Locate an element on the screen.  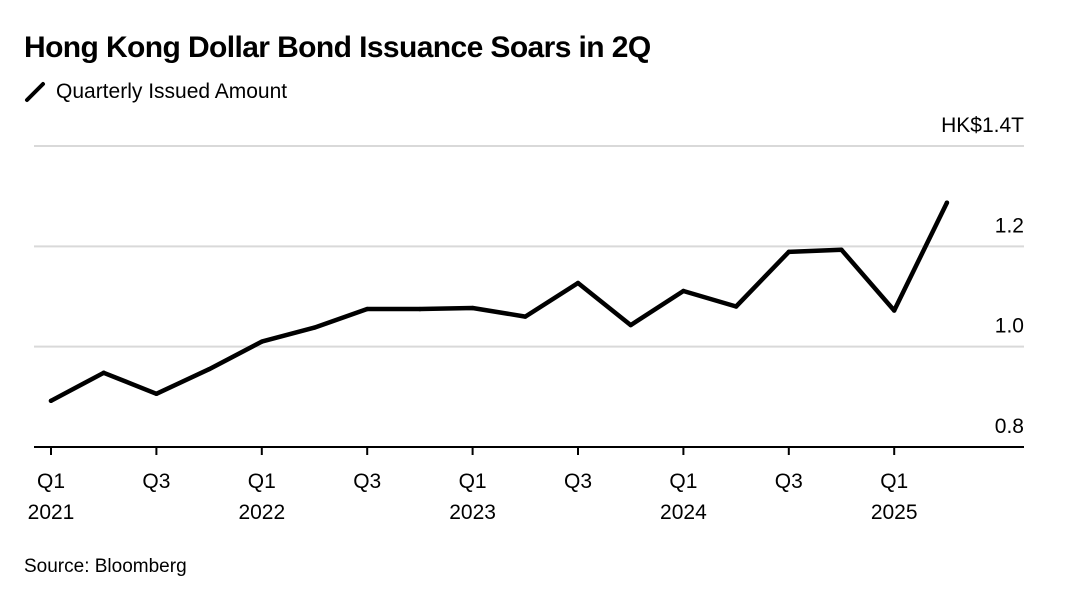
source-note: Source: Bloomberg is located at coordinates (105, 566).